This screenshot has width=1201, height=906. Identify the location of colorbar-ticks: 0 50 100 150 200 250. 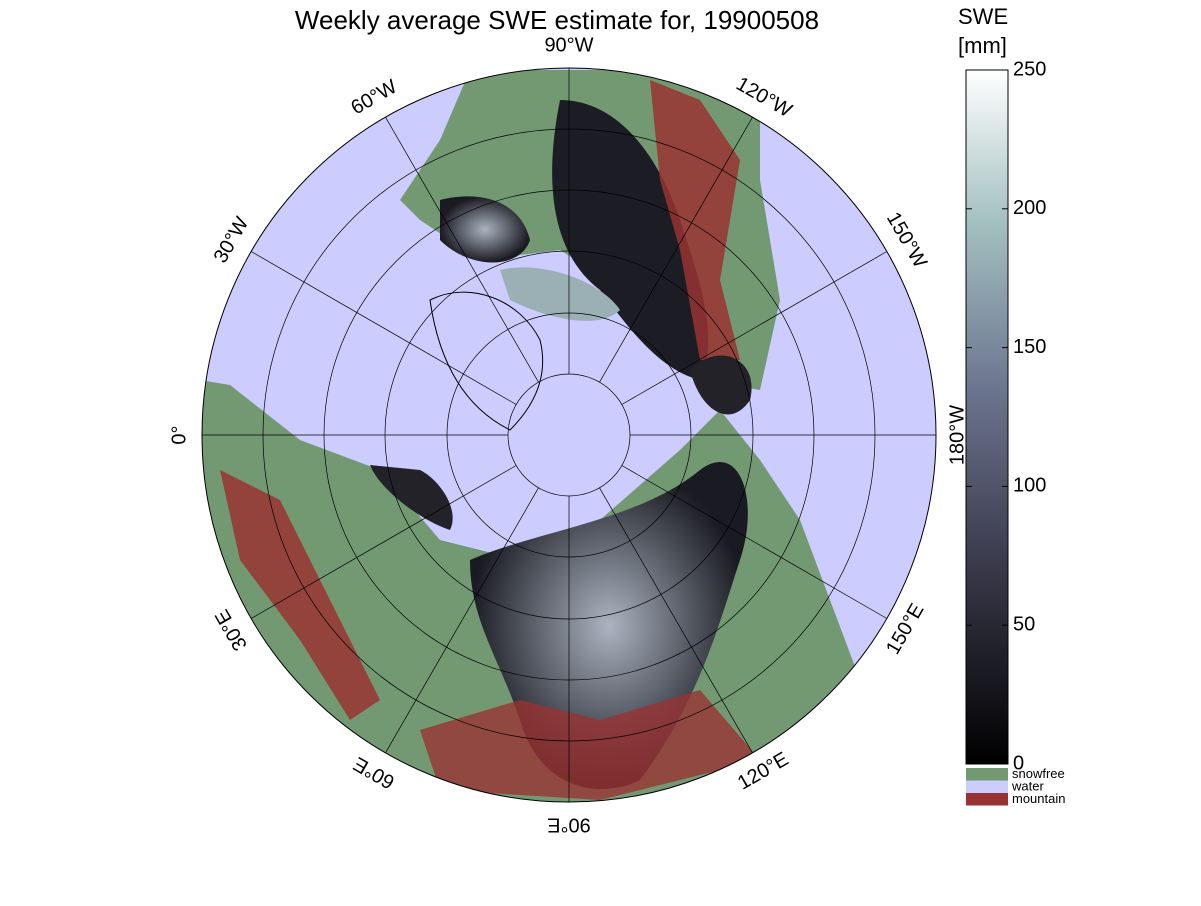
(1006, 416).